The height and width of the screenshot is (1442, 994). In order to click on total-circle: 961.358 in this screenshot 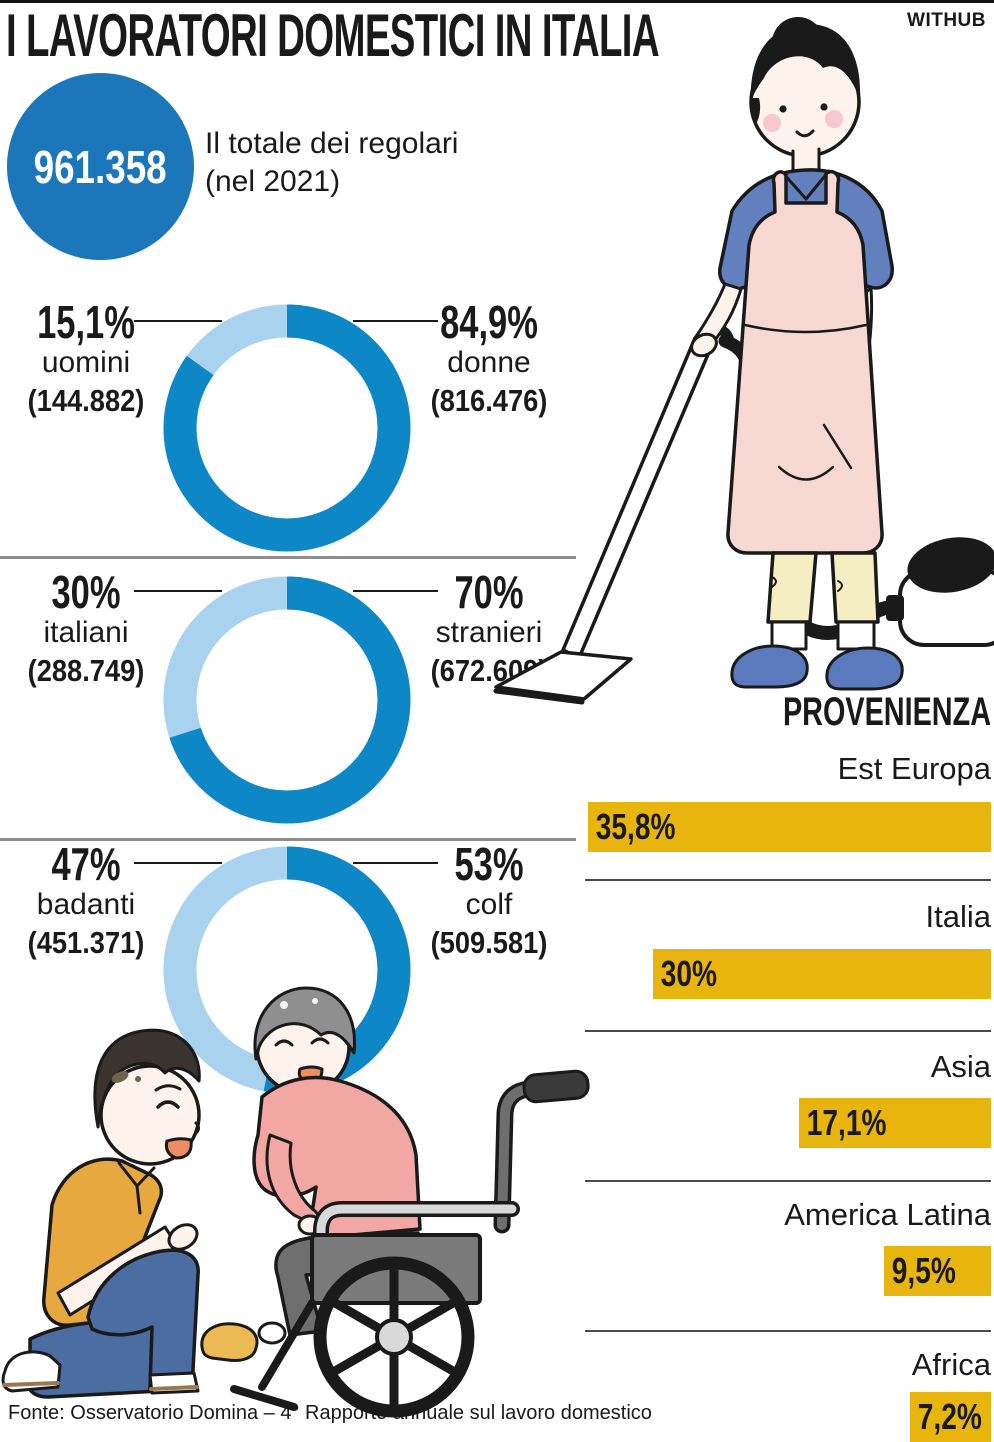, I will do `click(100, 166)`.